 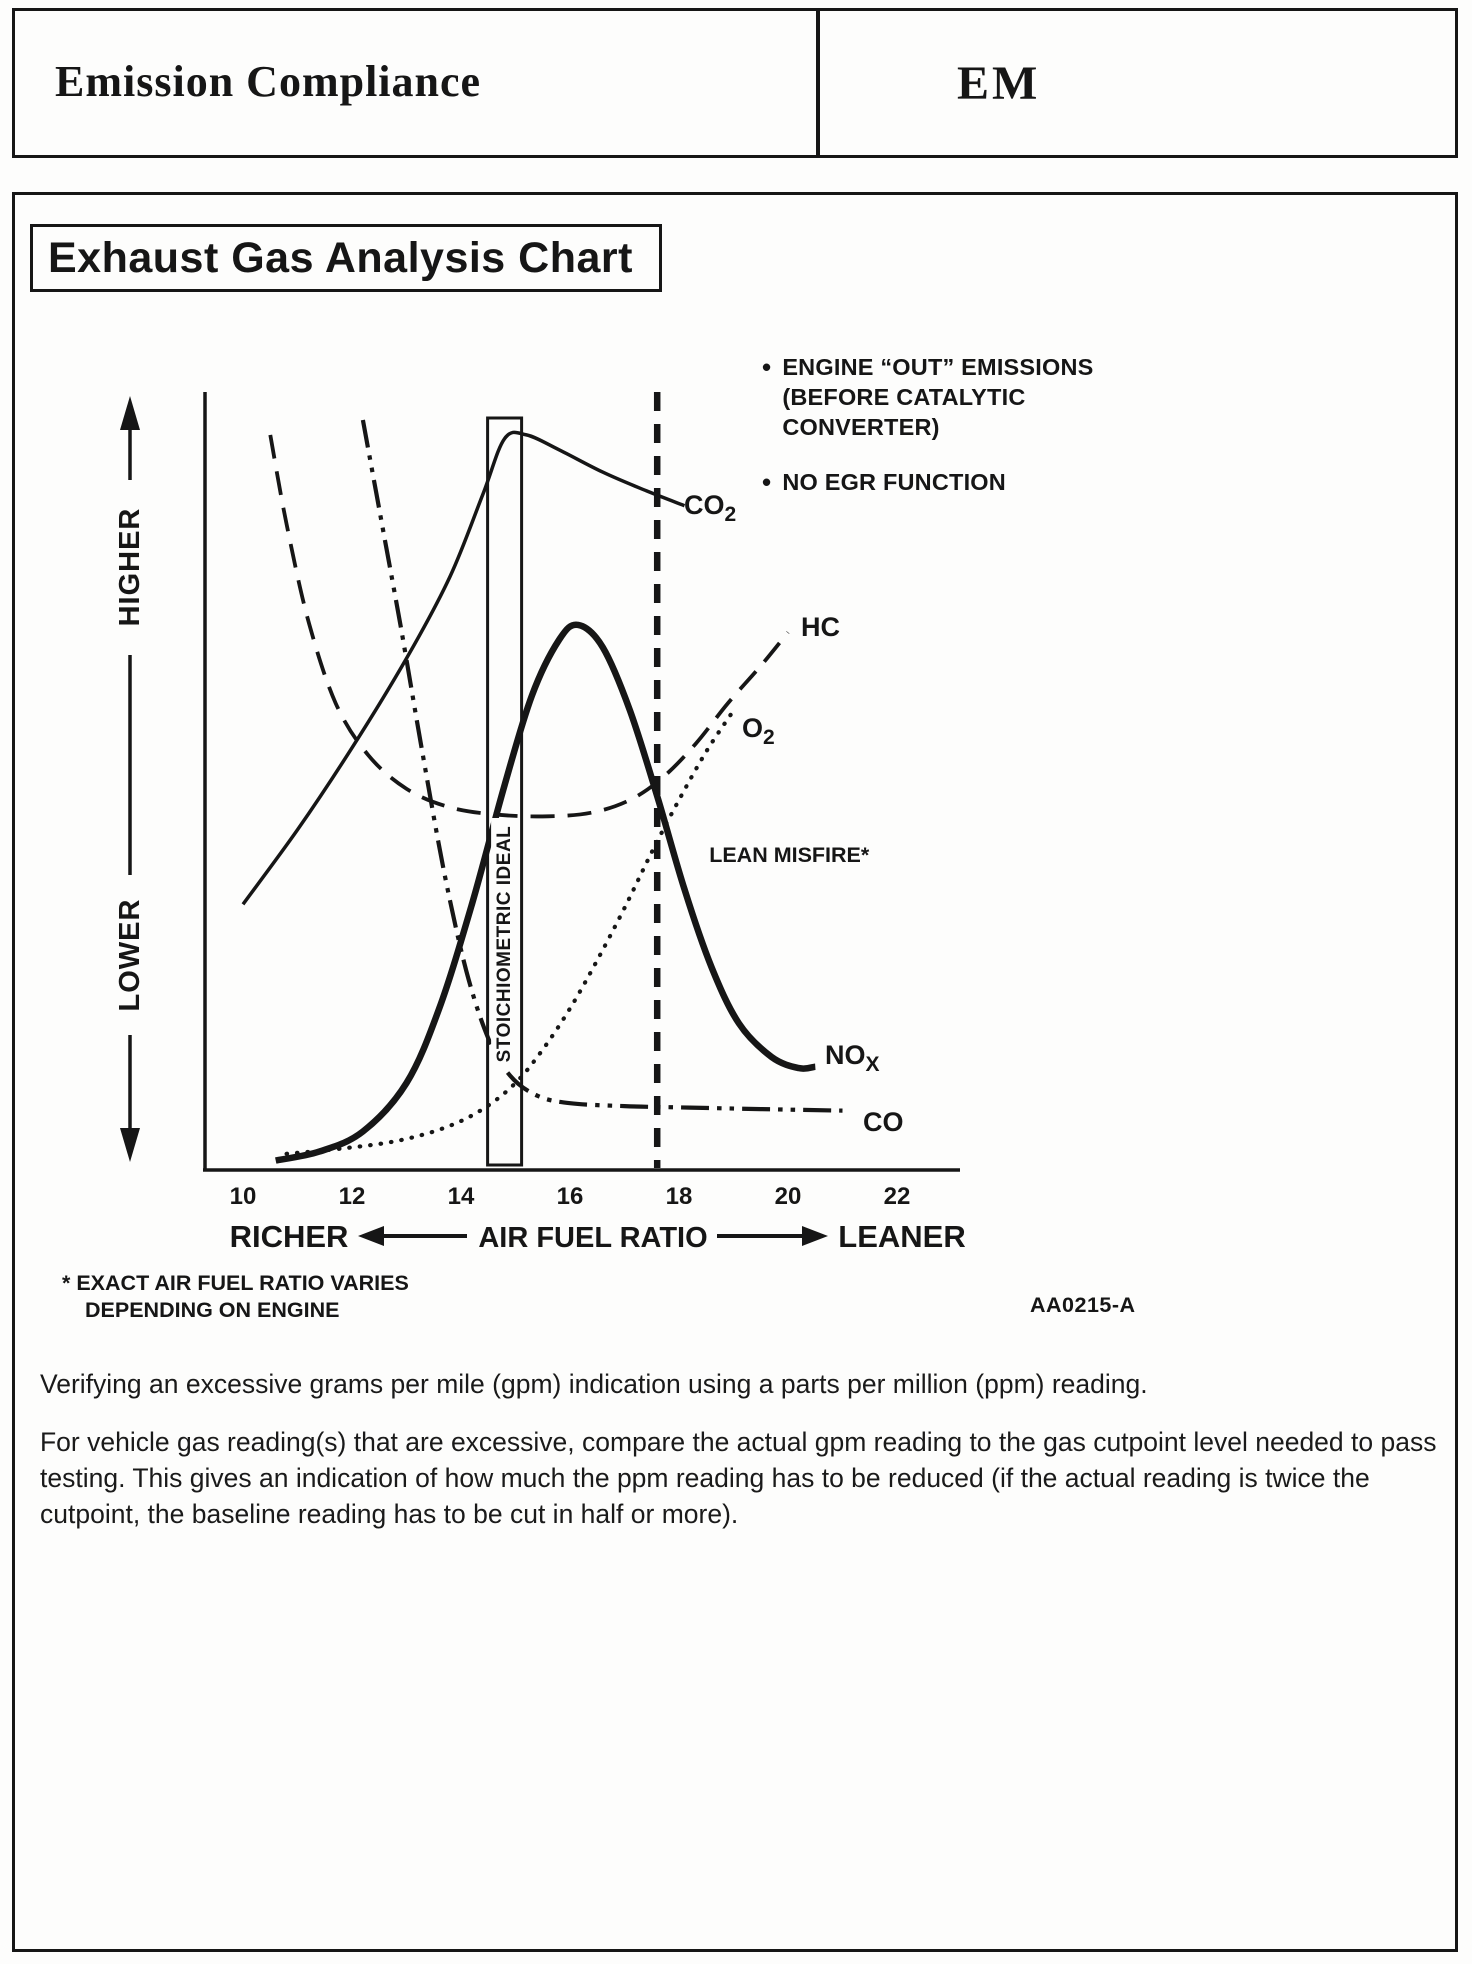 What do you see at coordinates (897, 1196) in the screenshot?
I see `x-tick-label: 22` at bounding box center [897, 1196].